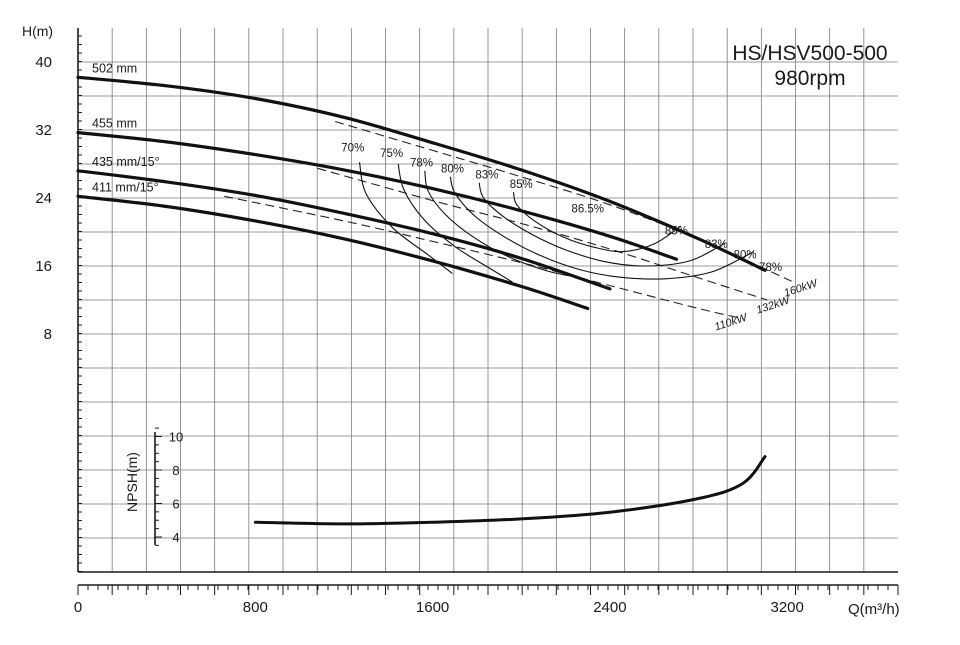  I want to click on efficiency-curve-80%, so click(602, 228).